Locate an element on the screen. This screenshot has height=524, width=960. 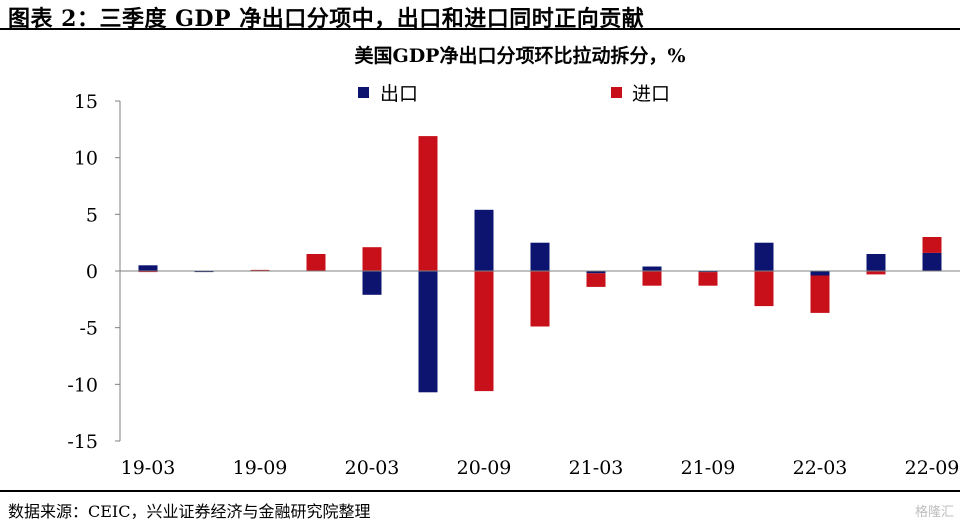
x-axis-tick-labels: 19-03 19-09 20-03 20-09 21-03 21-09 22-03 22-09 is located at coordinates (540, 468).